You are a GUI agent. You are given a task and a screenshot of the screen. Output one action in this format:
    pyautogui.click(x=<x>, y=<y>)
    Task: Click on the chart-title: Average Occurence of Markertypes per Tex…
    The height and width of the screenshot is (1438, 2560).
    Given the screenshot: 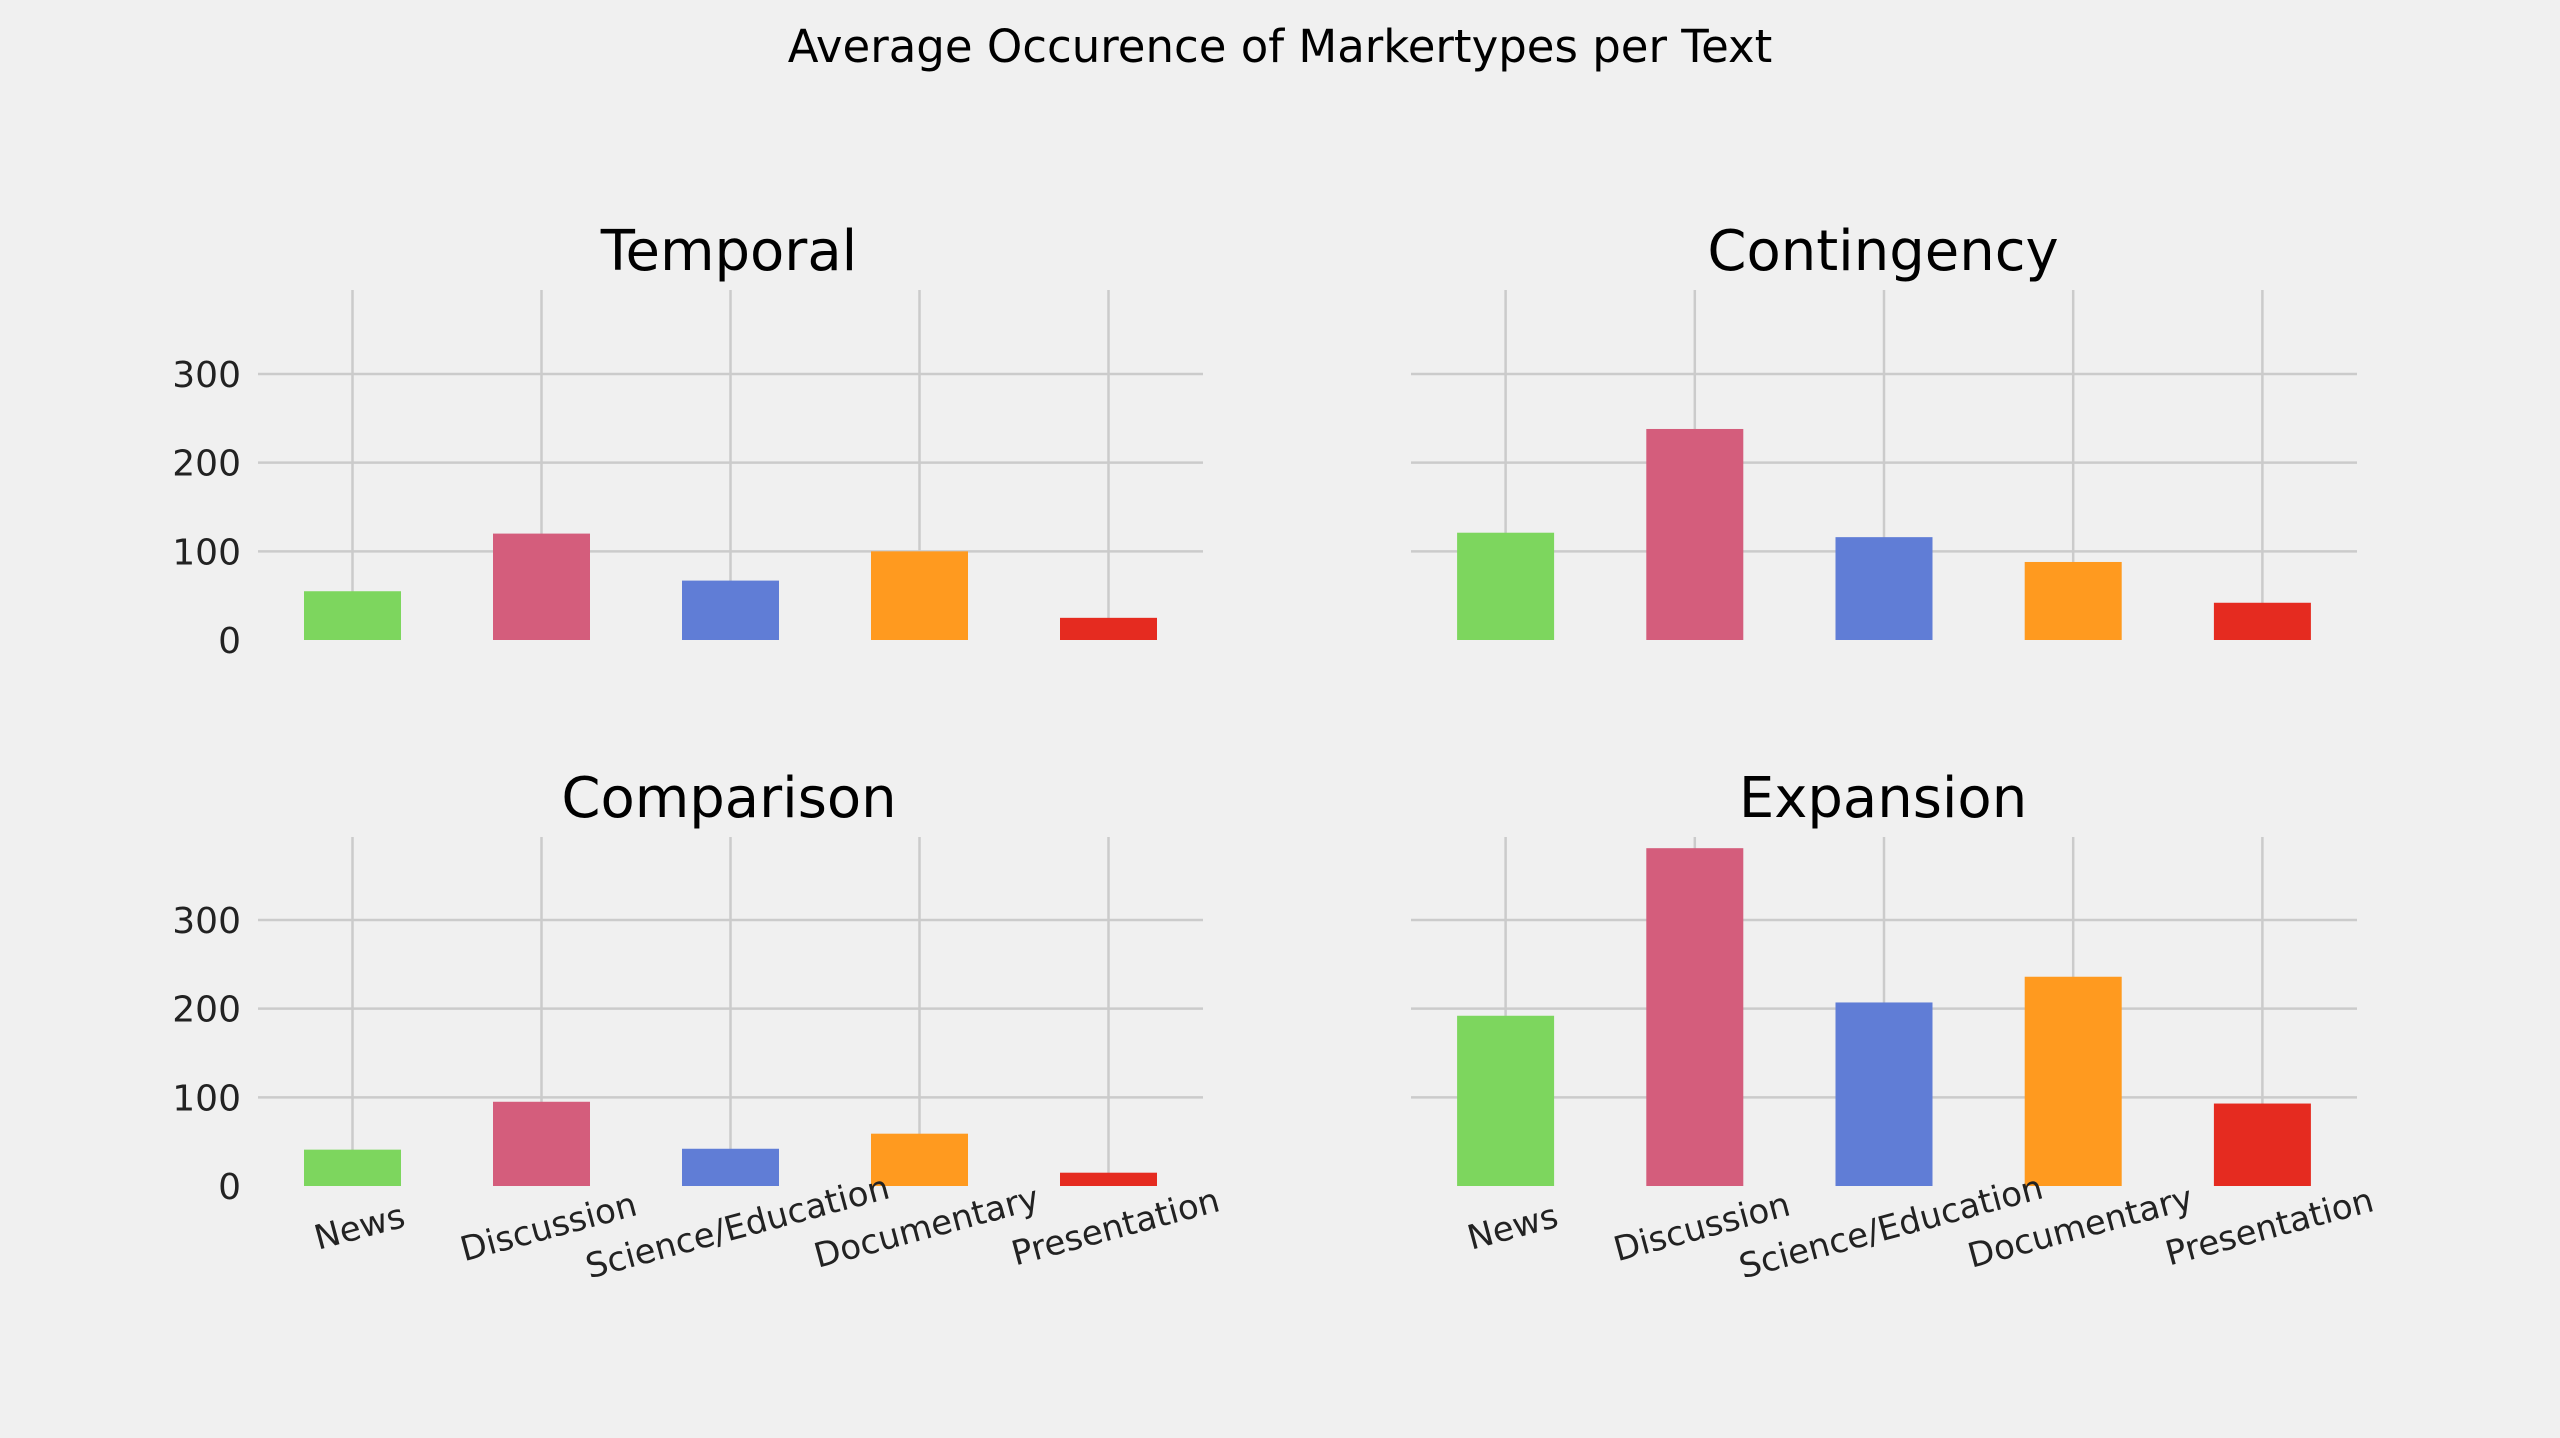 What is the action you would take?
    pyautogui.click(x=1280, y=46)
    